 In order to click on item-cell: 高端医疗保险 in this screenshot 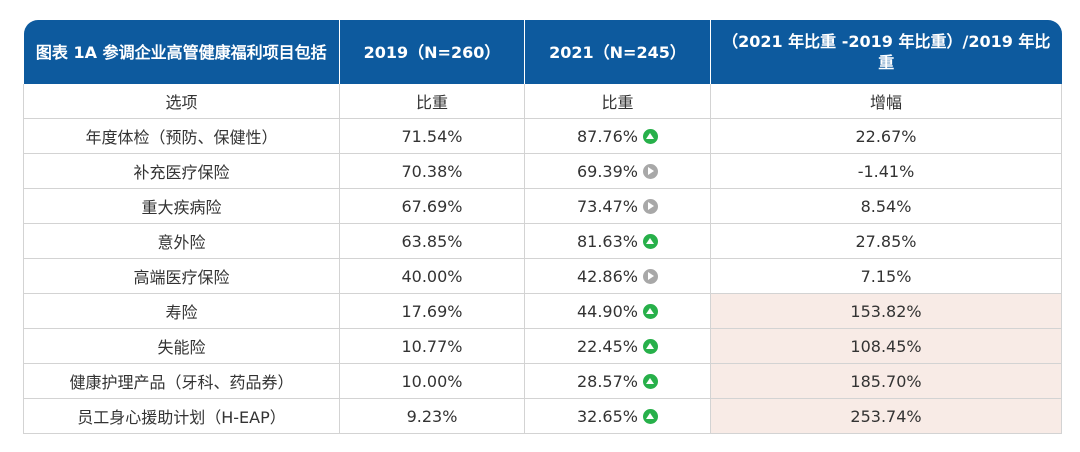, I will do `click(181, 276)`.